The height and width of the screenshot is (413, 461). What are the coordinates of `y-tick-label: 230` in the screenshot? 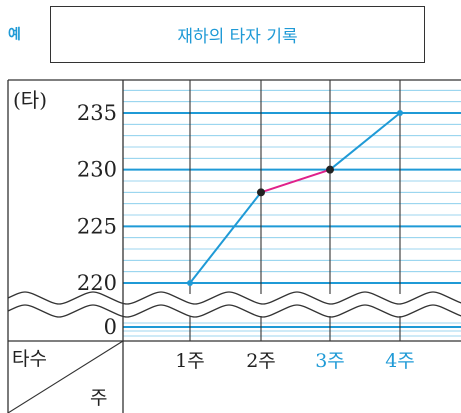 It's located at (97, 170).